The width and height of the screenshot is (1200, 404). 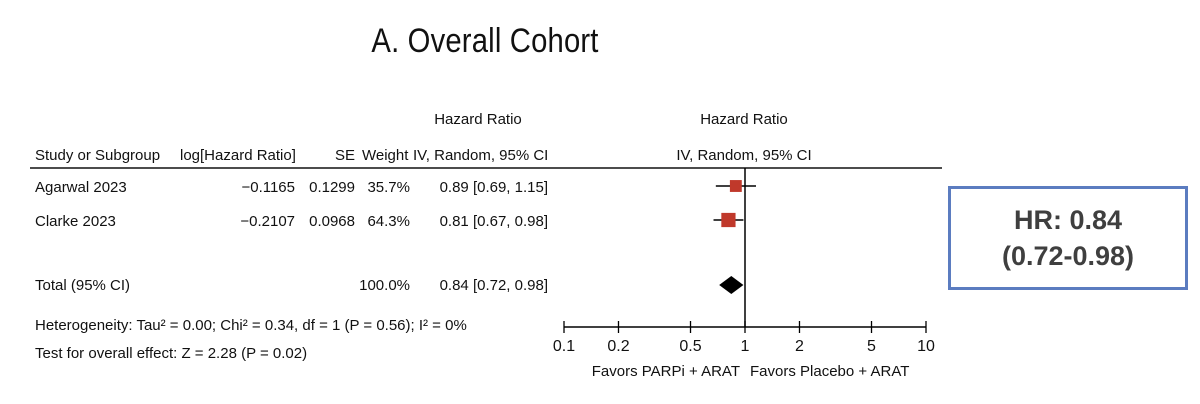 What do you see at coordinates (564, 346) in the screenshot?
I see `x-tick-label: 0.1` at bounding box center [564, 346].